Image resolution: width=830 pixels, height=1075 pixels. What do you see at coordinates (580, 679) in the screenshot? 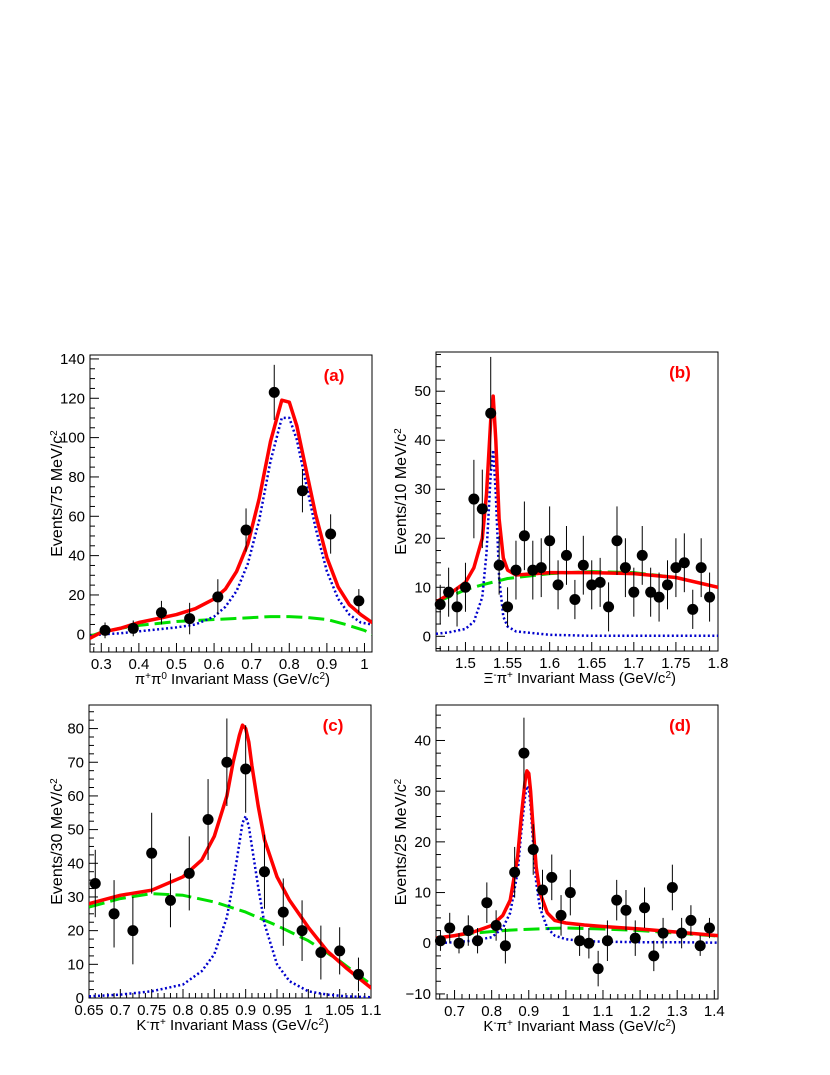
I see `x-axis-title: Ξ-π+ Invariant Mass (GeV/c2)` at bounding box center [580, 679].